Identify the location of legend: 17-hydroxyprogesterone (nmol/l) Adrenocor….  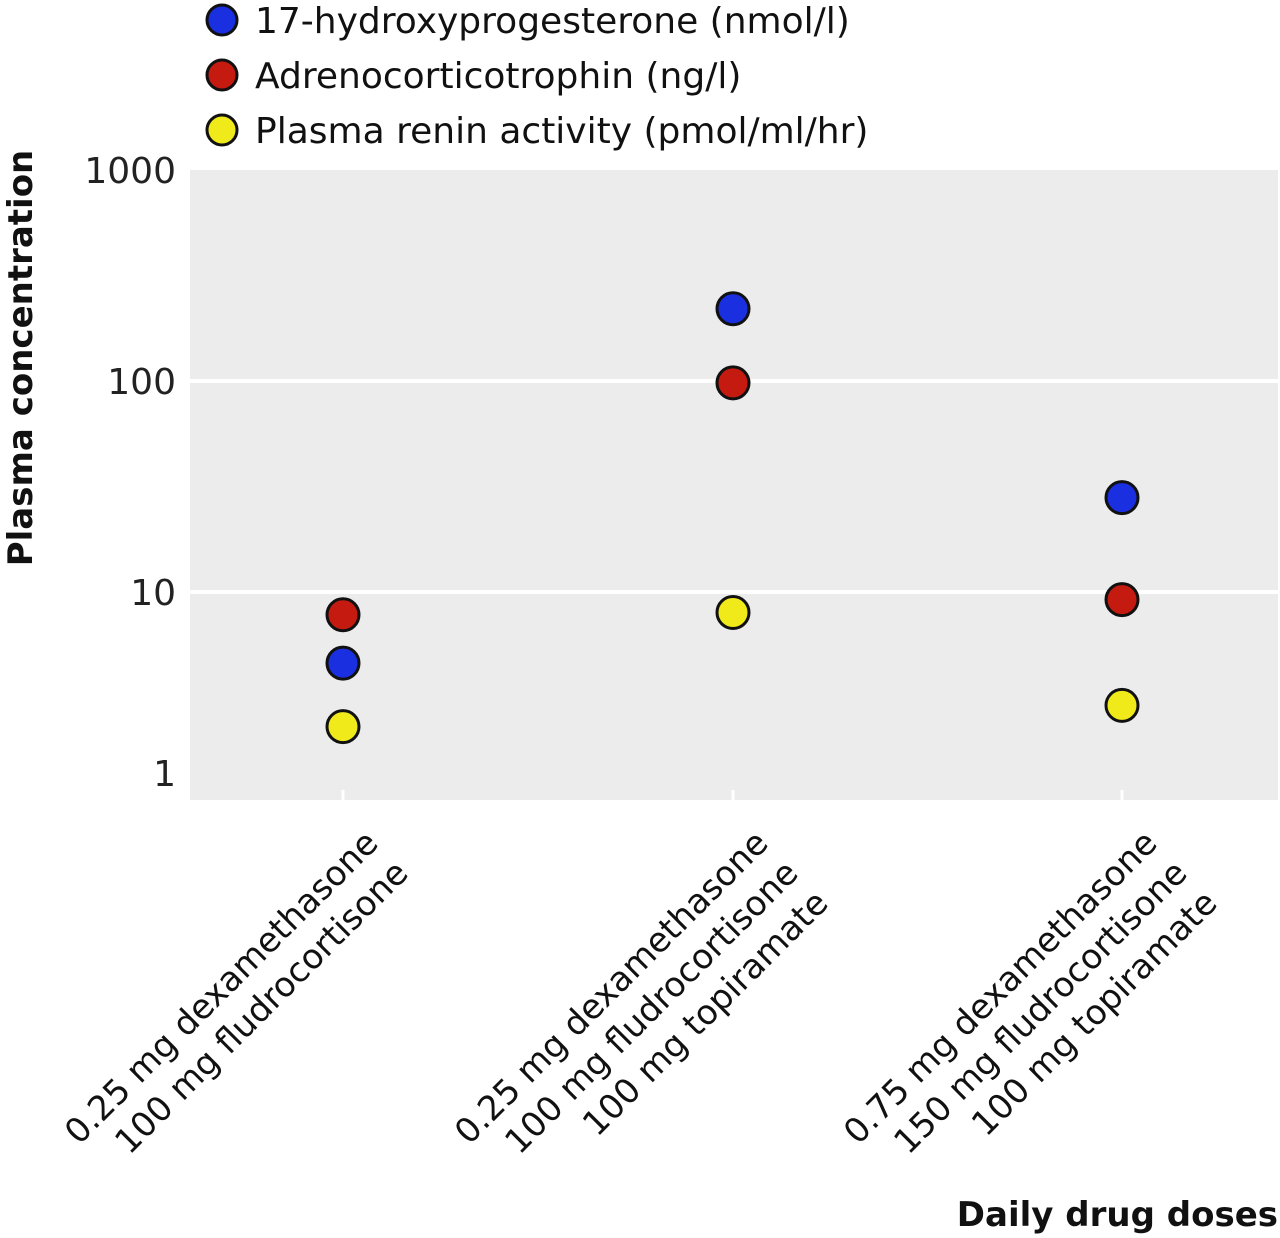
(536, 76).